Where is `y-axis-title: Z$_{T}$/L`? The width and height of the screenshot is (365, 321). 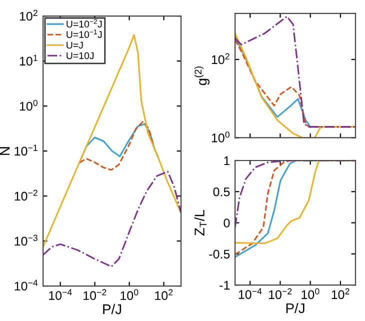 y-axis-title: Z$_{T}$/L is located at coordinates (200, 223).